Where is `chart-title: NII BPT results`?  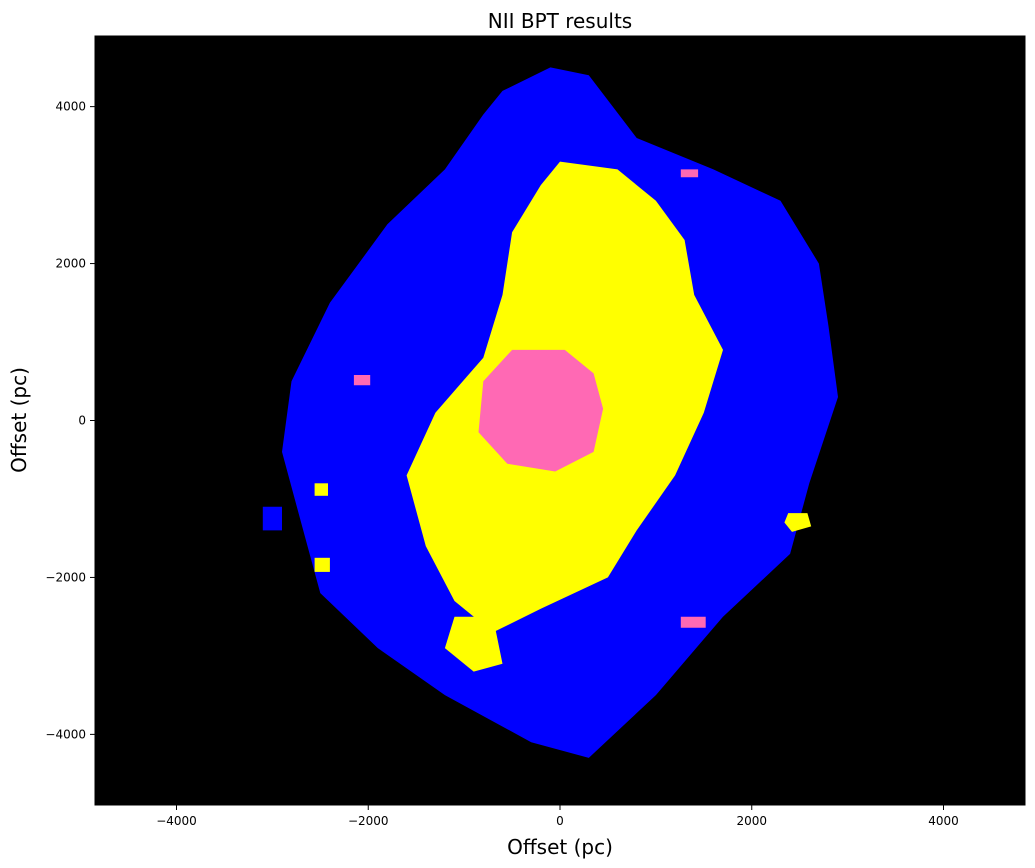 chart-title: NII BPT results is located at coordinates (560, 21).